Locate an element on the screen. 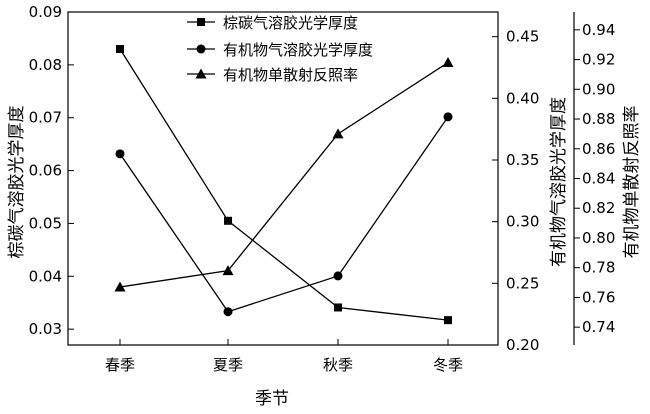  x-tick-label: 秋季 is located at coordinates (338, 365).